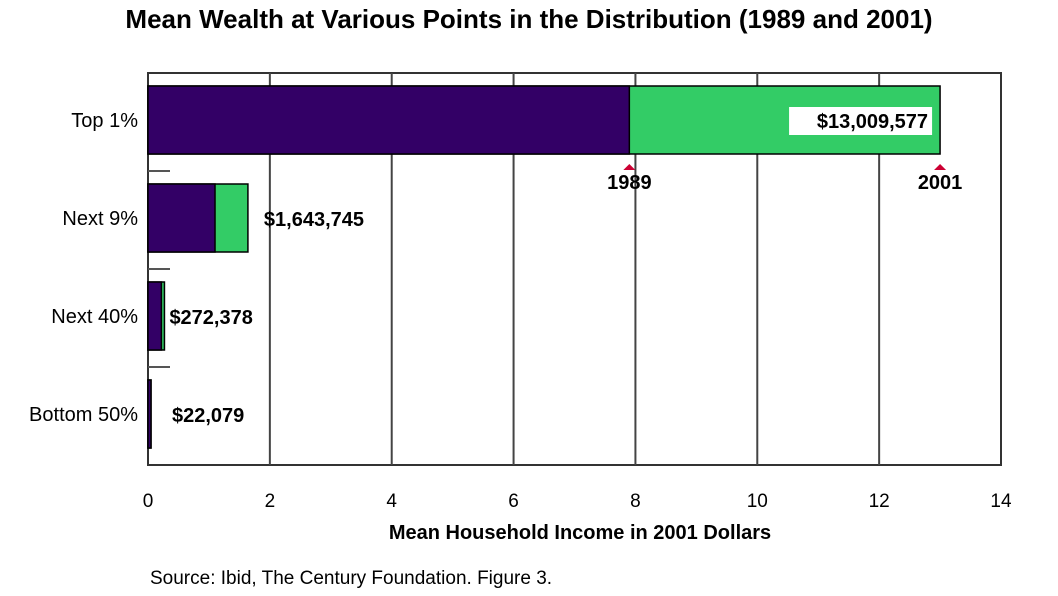 The width and height of the screenshot is (1058, 596). I want to click on x-tick-label-12: 12, so click(879, 501).